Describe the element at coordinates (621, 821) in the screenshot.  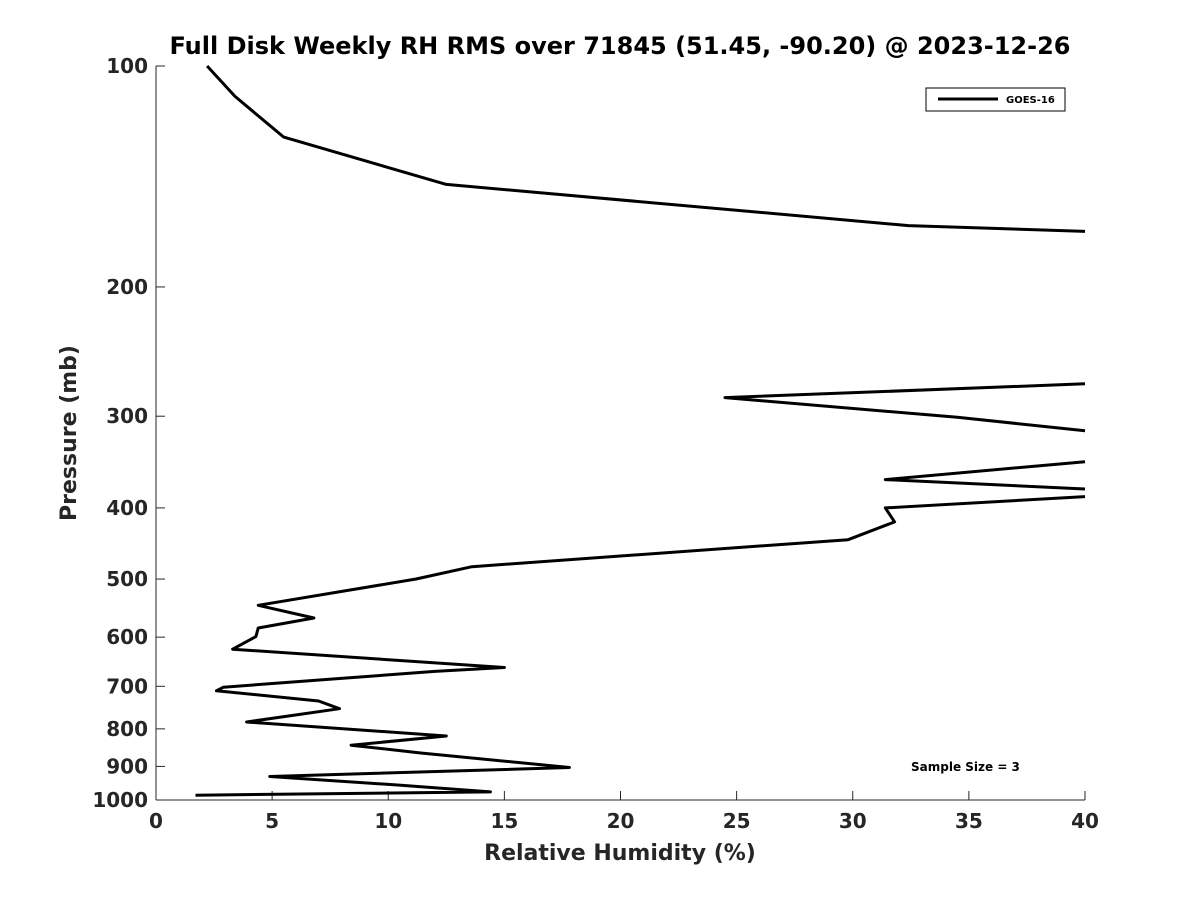
I see `x-tick-label-20: 20` at that location.